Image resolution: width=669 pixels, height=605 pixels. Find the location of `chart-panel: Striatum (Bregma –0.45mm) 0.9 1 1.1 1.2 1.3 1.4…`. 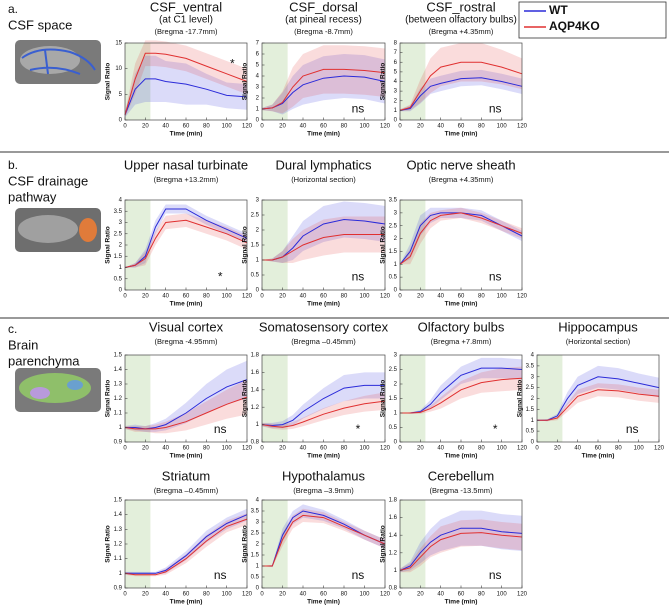

chart-panel: Striatum (Bregma –0.45mm) 0.9 1 1.1 1.2 1.3 1.4… is located at coordinates (179, 536).